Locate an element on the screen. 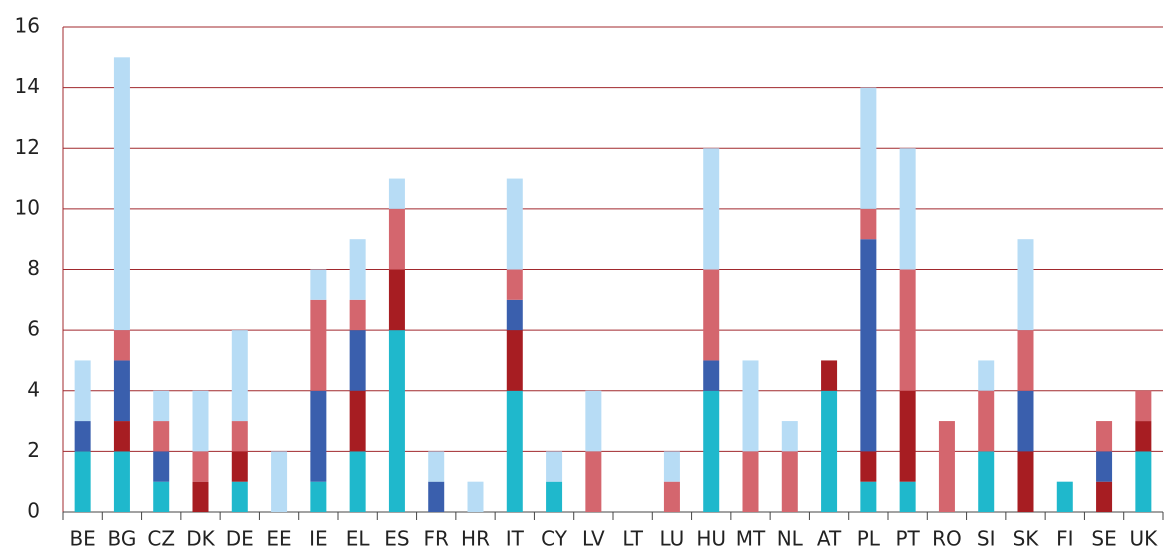 This screenshot has width=1165, height=556. x-tick-label: BE is located at coordinates (82, 539).